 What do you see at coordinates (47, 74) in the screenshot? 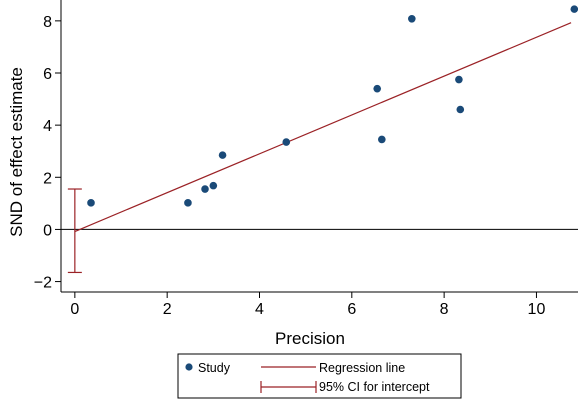
I see `y-tick-label: 6` at bounding box center [47, 74].